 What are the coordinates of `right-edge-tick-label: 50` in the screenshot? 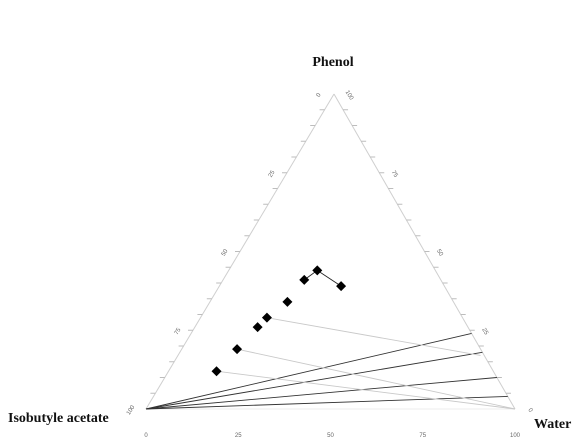 It's located at (439, 253).